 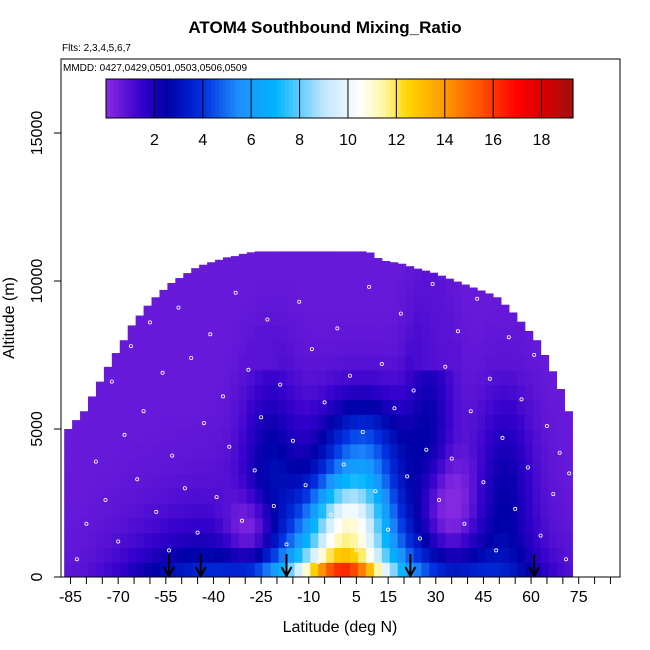 I want to click on colorbar-tick-label: 12, so click(x=396, y=140).